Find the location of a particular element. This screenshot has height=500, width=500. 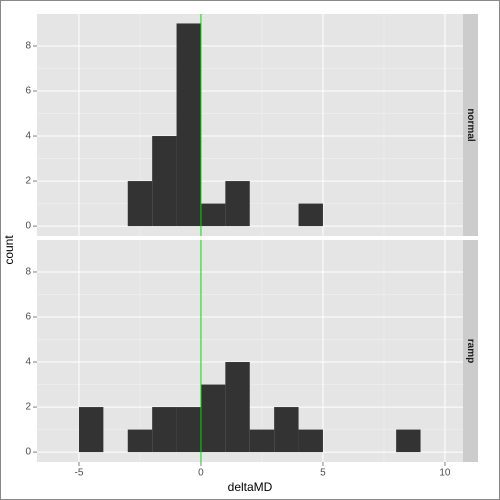

x-tick-label: 5 is located at coordinates (323, 473).